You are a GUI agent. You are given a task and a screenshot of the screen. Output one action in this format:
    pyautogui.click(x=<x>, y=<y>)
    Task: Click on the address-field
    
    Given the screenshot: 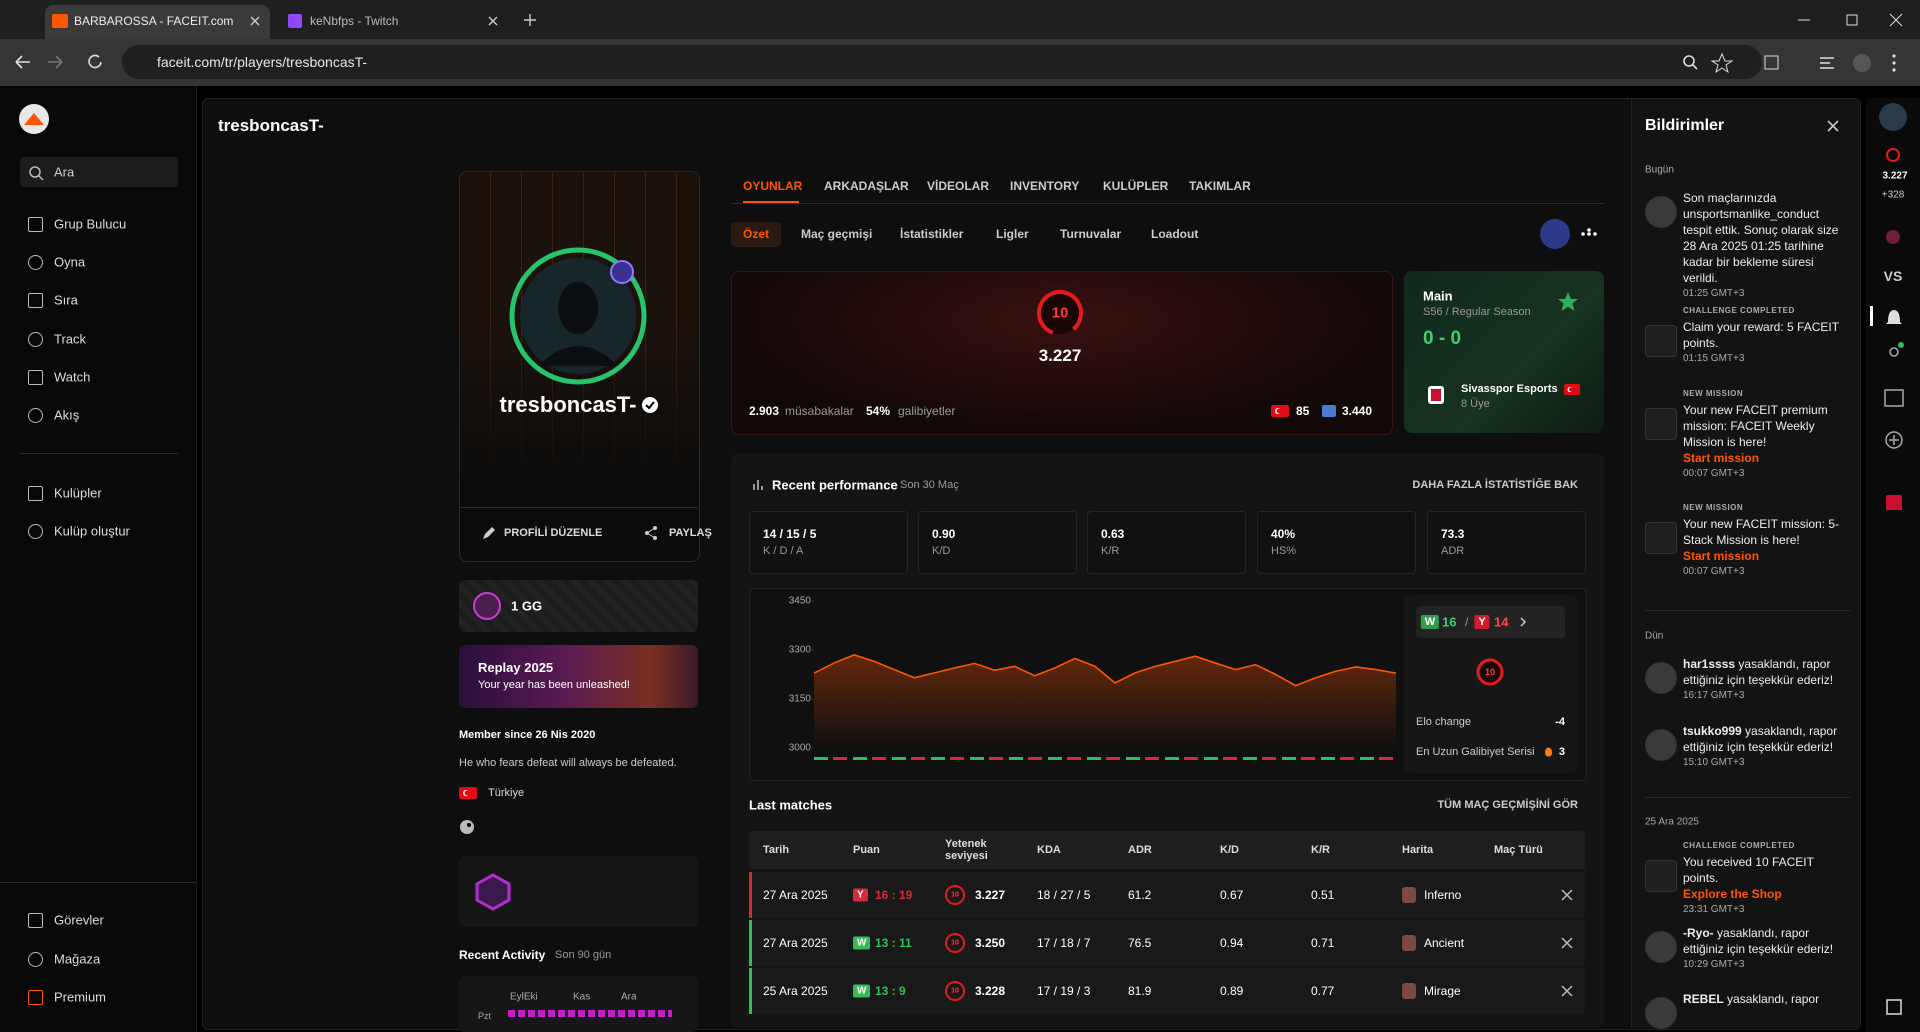 What is the action you would take?
    pyautogui.click(x=942, y=62)
    